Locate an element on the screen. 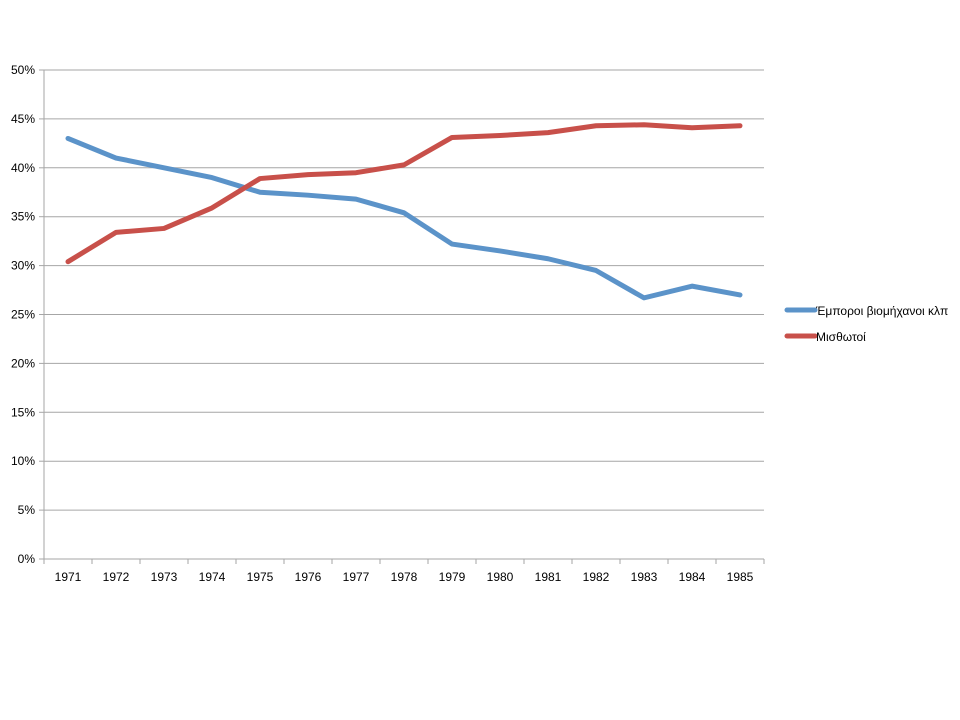 The height and width of the screenshot is (720, 960). x-tick-label: 1976 is located at coordinates (308, 577).